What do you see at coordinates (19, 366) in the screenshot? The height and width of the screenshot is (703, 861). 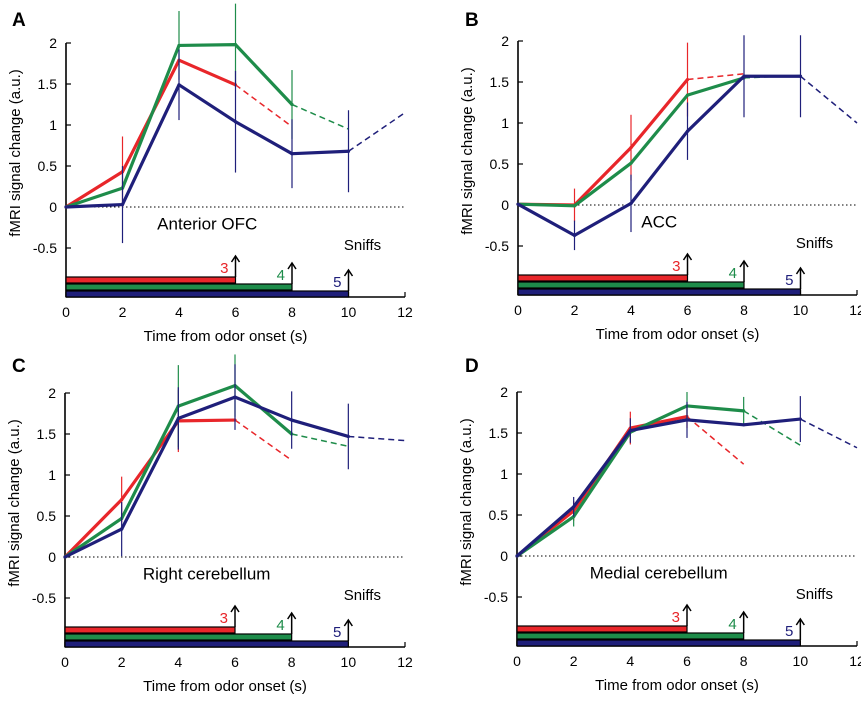 I see `panel-letter: C` at bounding box center [19, 366].